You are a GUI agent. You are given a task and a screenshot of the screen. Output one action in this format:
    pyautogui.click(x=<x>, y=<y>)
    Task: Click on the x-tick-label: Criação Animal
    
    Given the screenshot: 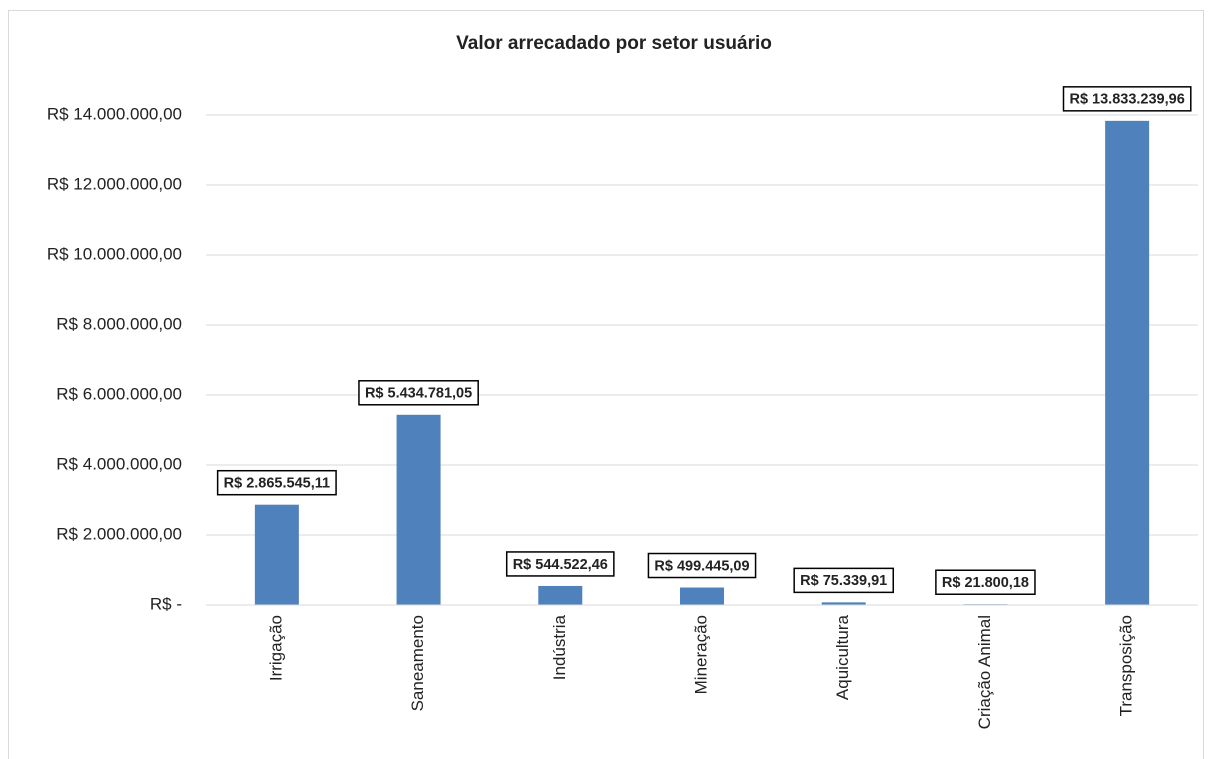 What is the action you would take?
    pyautogui.click(x=984, y=672)
    